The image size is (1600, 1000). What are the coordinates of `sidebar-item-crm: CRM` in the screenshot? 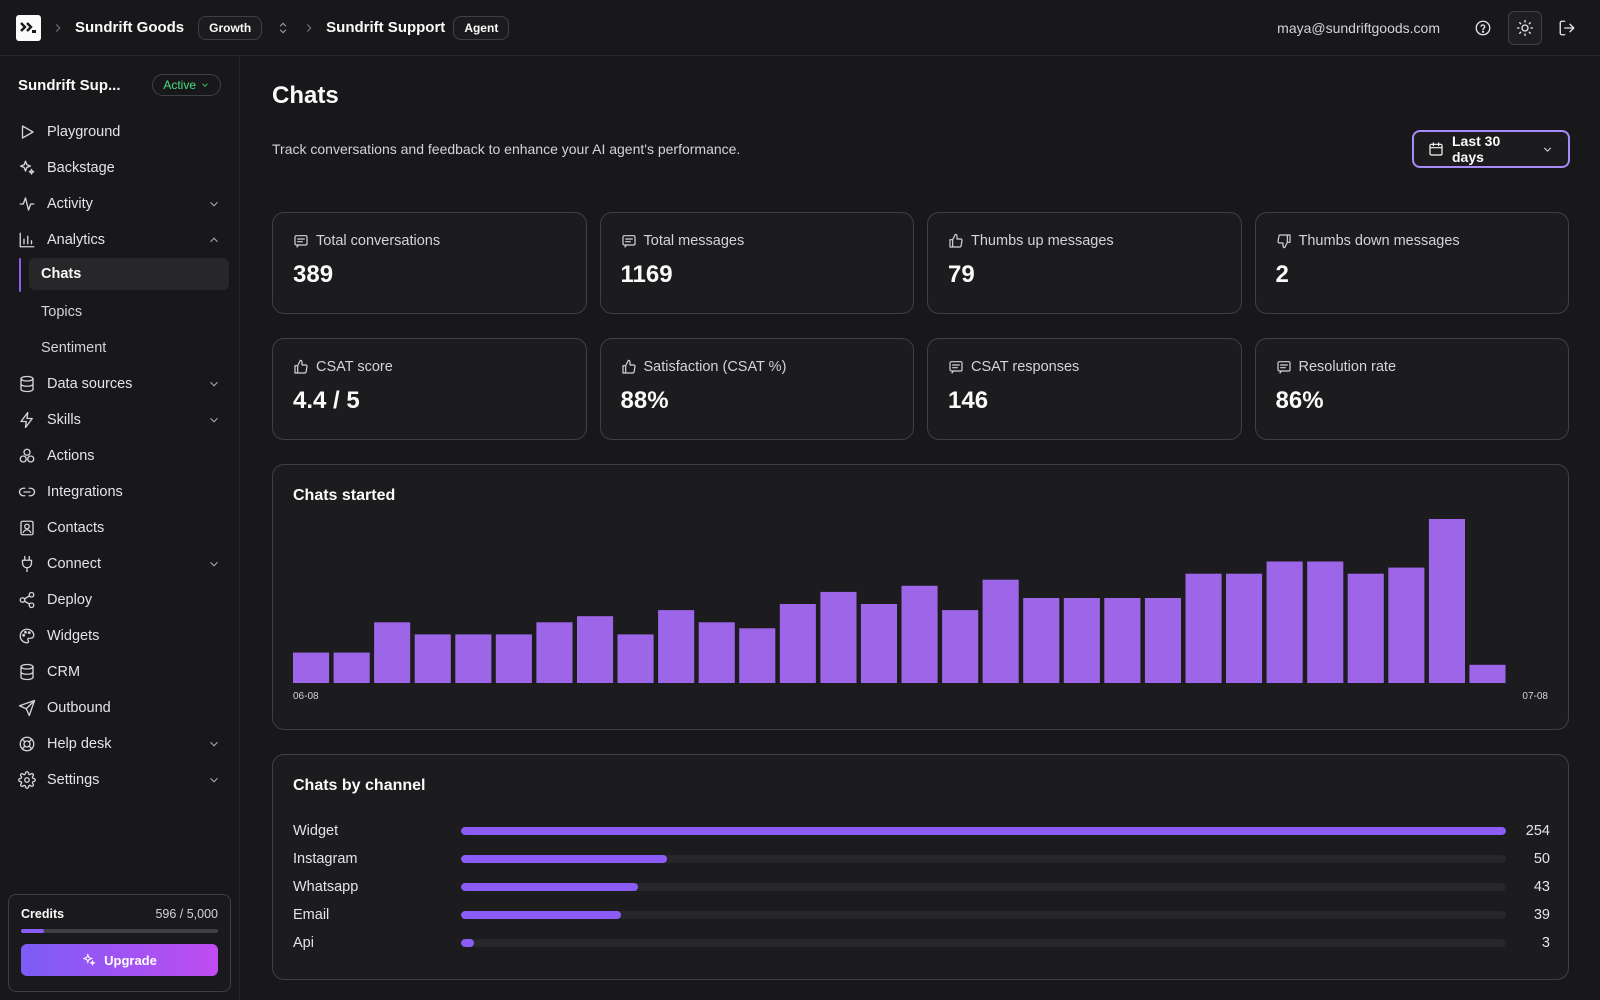 It's located at (119, 672).